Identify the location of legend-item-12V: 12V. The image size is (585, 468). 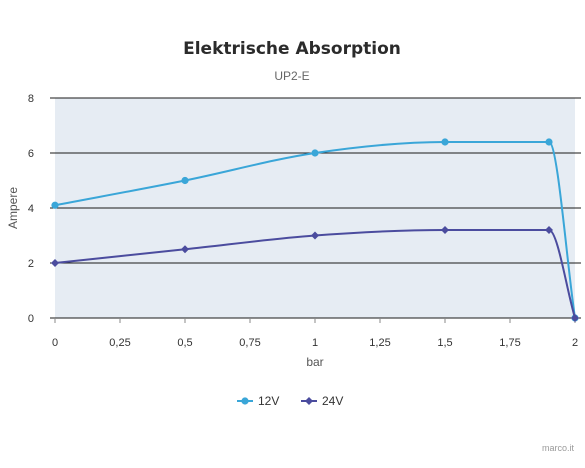
(258, 401).